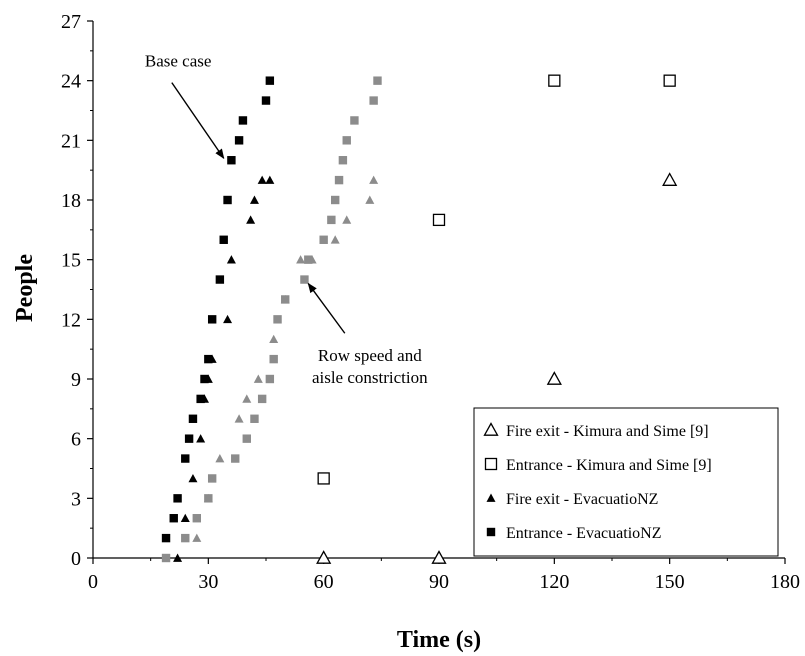  I want to click on legend-label: Fire exit - Kimura and Sime [9], so click(607, 431).